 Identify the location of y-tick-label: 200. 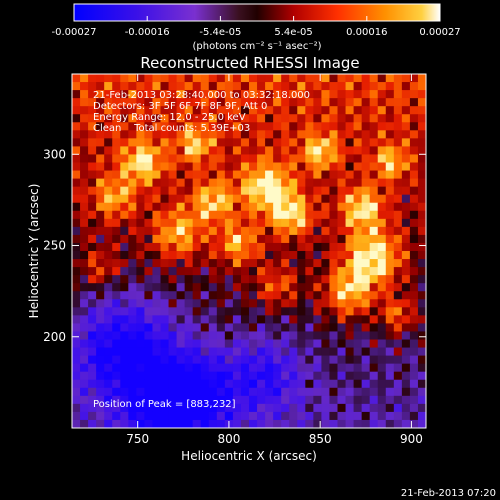
(54, 337).